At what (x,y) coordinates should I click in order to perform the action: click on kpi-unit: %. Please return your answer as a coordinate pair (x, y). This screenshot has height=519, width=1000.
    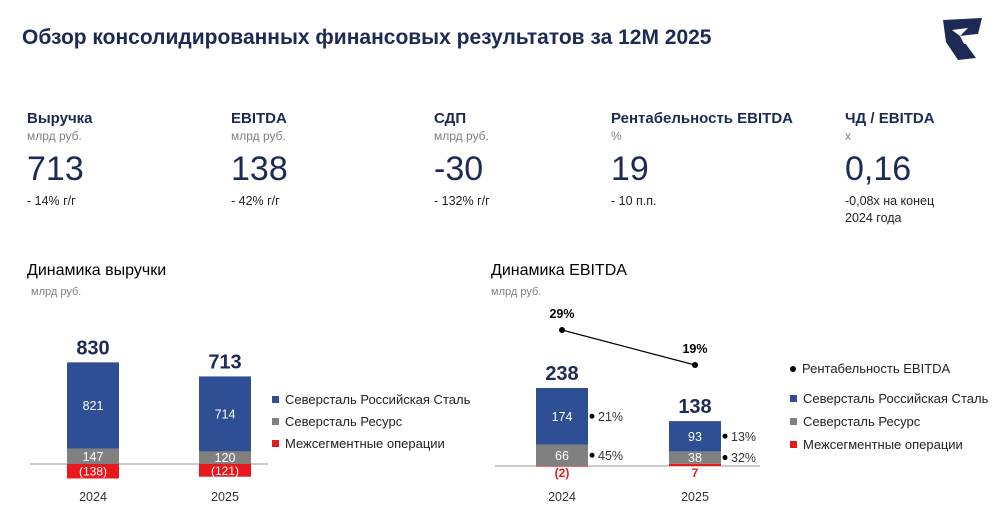
    Looking at the image, I should click on (616, 136).